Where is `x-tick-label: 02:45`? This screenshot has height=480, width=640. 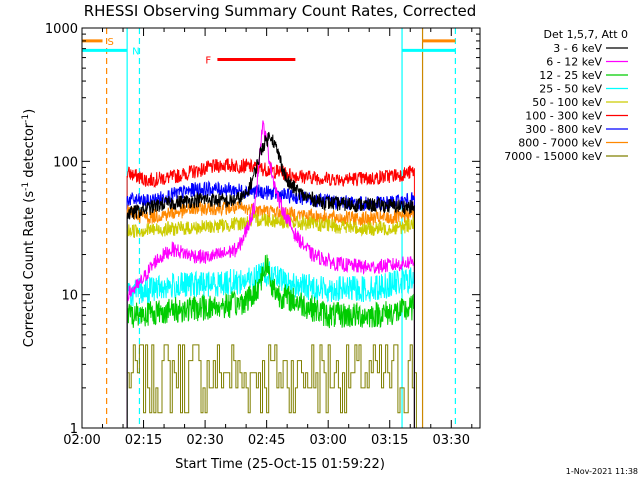
x-tick-label: 02:45 is located at coordinates (266, 440).